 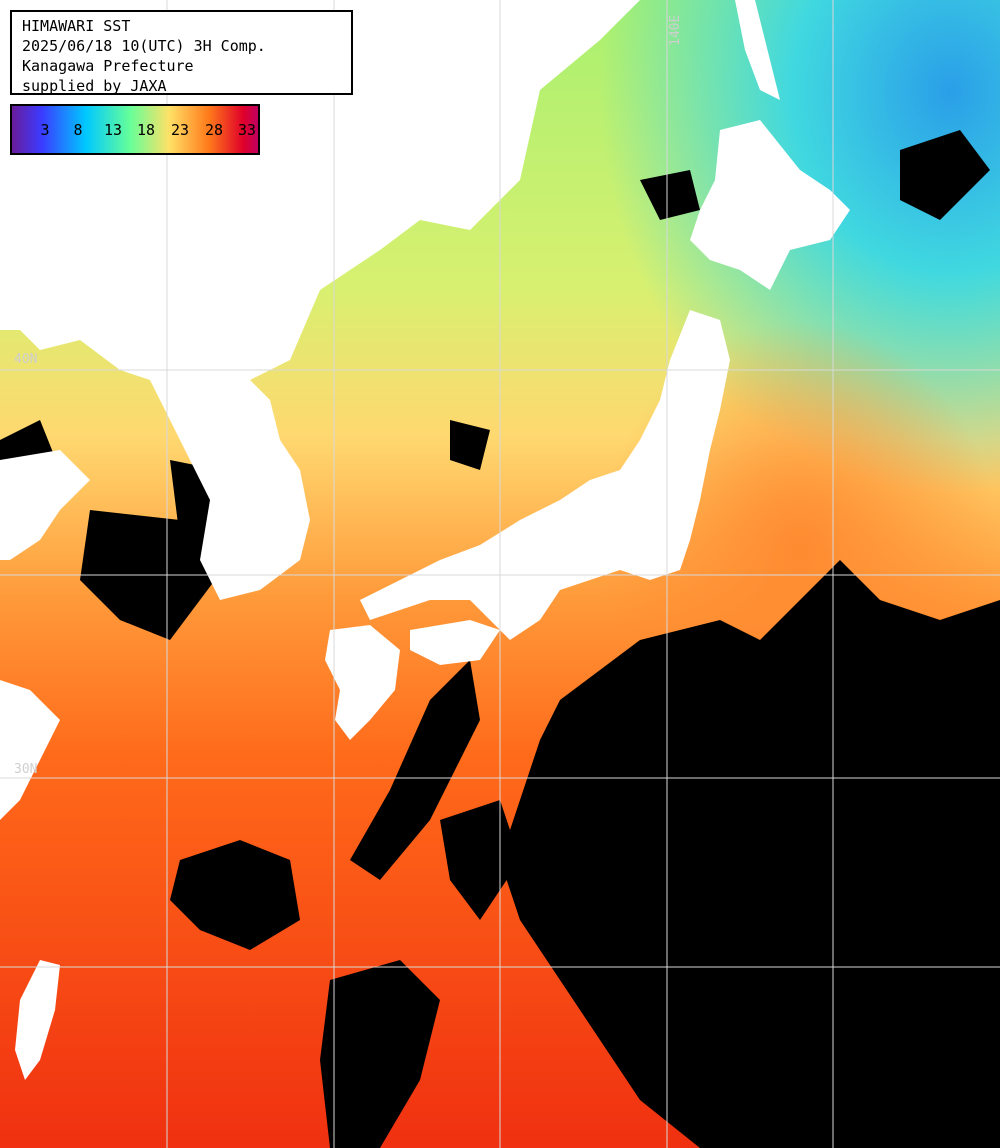 I want to click on legend-label-8: 8, so click(x=78, y=130).